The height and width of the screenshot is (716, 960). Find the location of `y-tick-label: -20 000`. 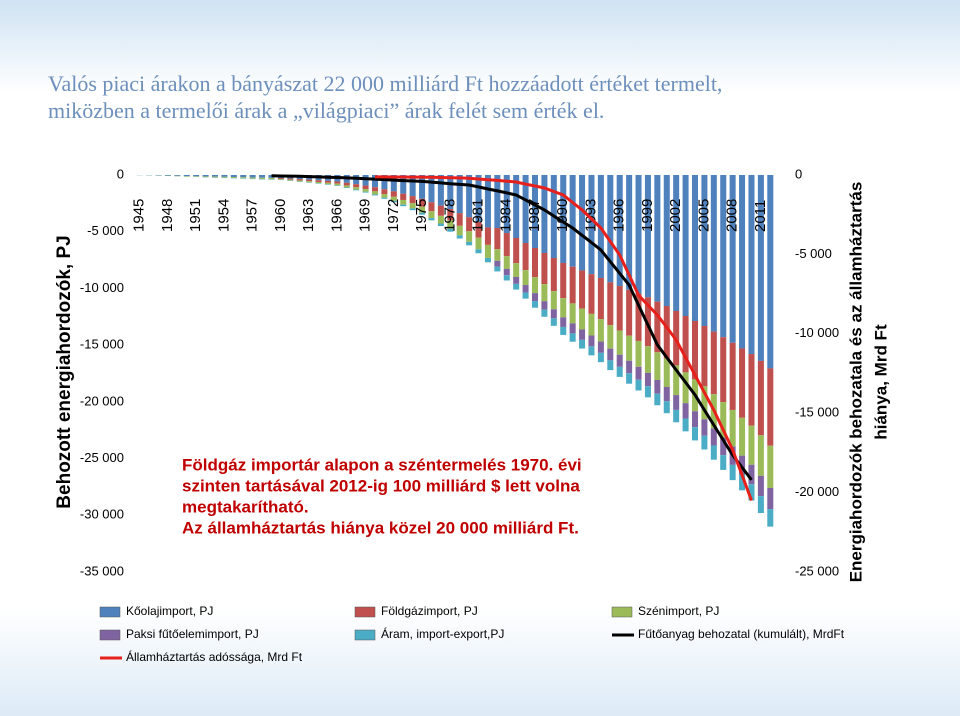

y-tick-label: -20 000 is located at coordinates (102, 400).